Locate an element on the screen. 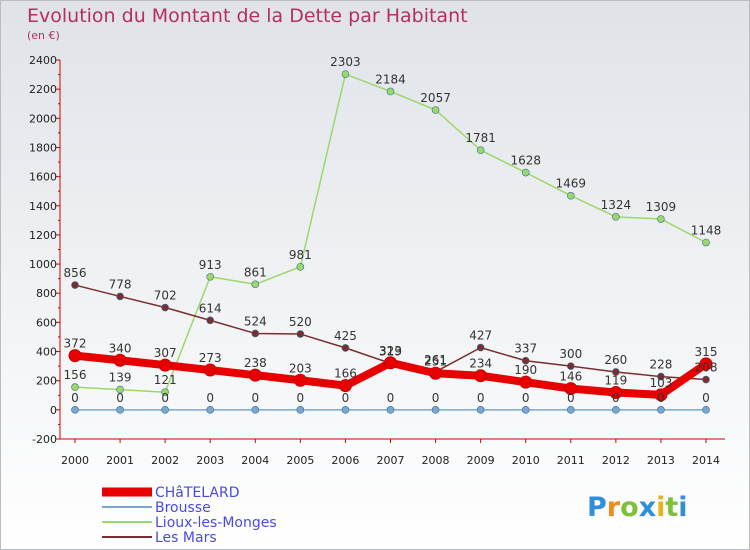 This screenshot has height=550, width=750. x-tick-label: 2010 is located at coordinates (526, 460).